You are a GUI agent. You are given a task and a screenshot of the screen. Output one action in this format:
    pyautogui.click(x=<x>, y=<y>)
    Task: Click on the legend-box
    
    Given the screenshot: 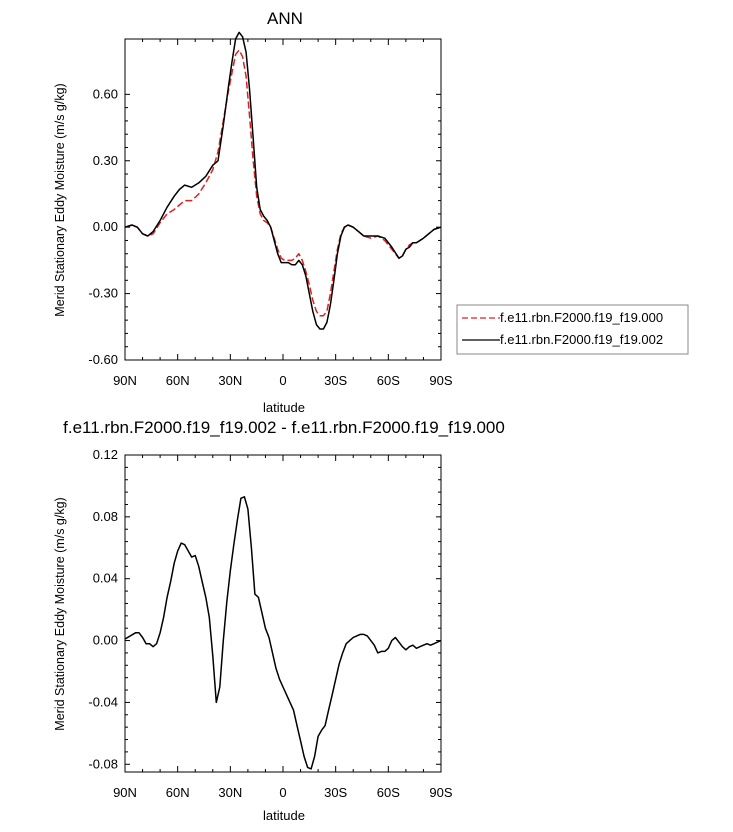 What is the action you would take?
    pyautogui.click(x=572, y=329)
    